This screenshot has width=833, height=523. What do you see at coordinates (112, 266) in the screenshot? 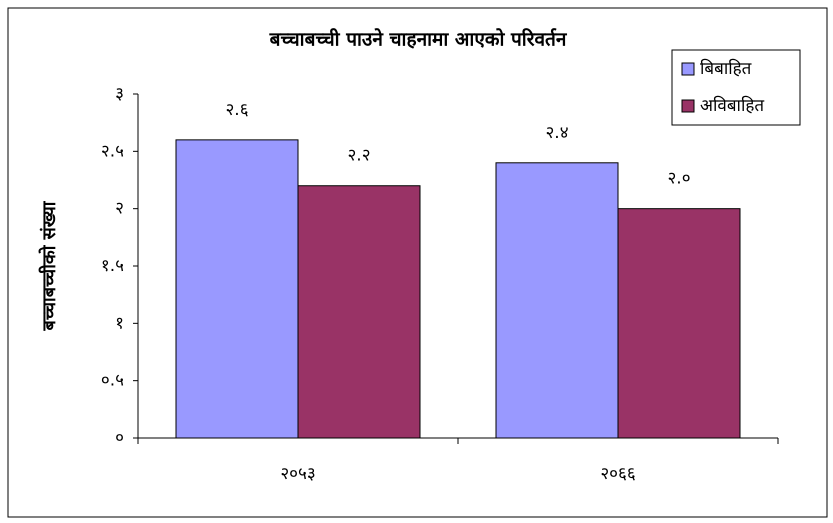
I see `y-tick-label: १.५` at bounding box center [112, 266].